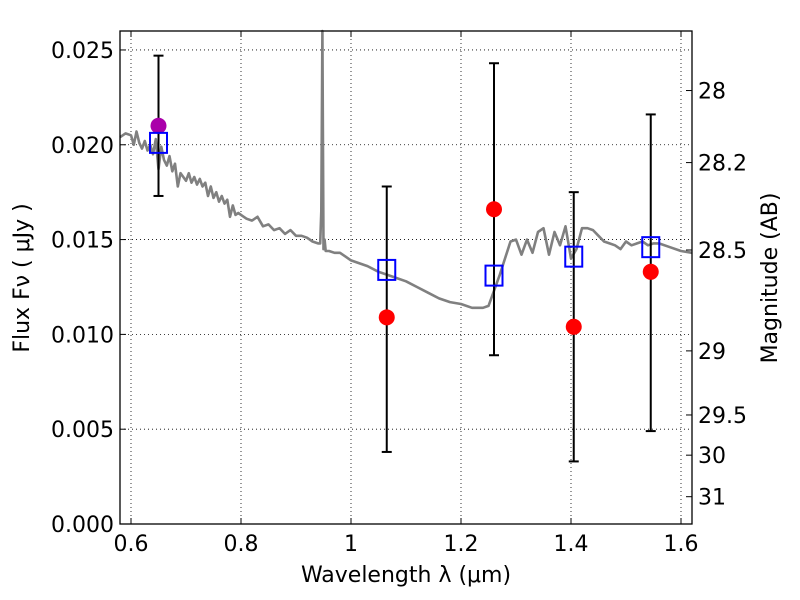 This screenshot has height=600, width=800. I want to click on y2-tick-label: 31, so click(712, 498).